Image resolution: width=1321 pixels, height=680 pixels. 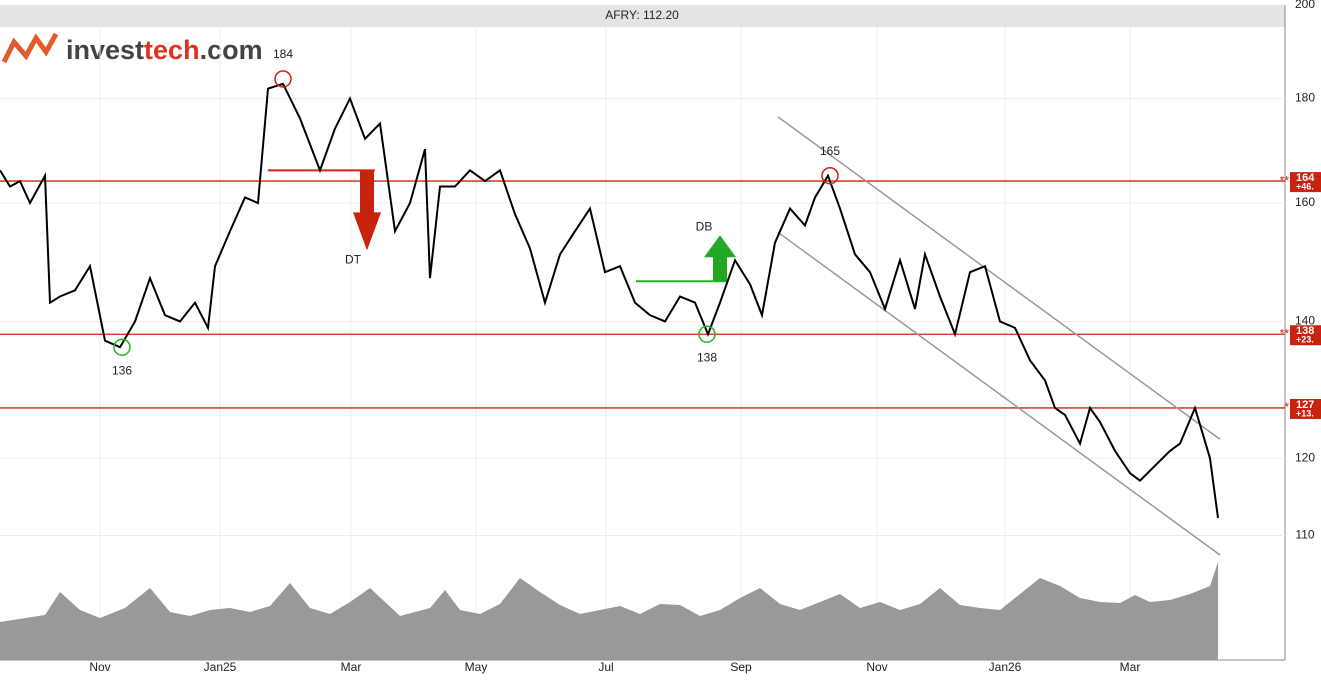 I want to click on level-change: +23., so click(x=1305, y=340).